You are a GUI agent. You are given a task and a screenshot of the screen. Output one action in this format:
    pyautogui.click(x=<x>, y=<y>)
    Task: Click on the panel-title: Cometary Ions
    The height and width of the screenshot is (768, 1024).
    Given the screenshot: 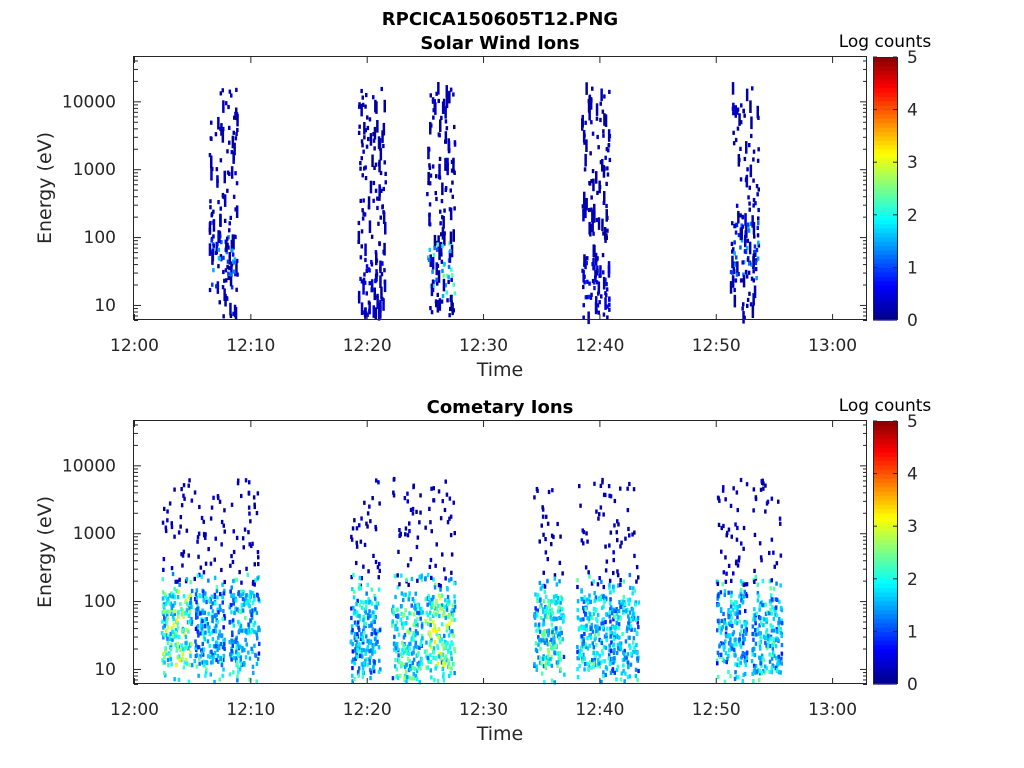 What is the action you would take?
    pyautogui.click(x=500, y=407)
    